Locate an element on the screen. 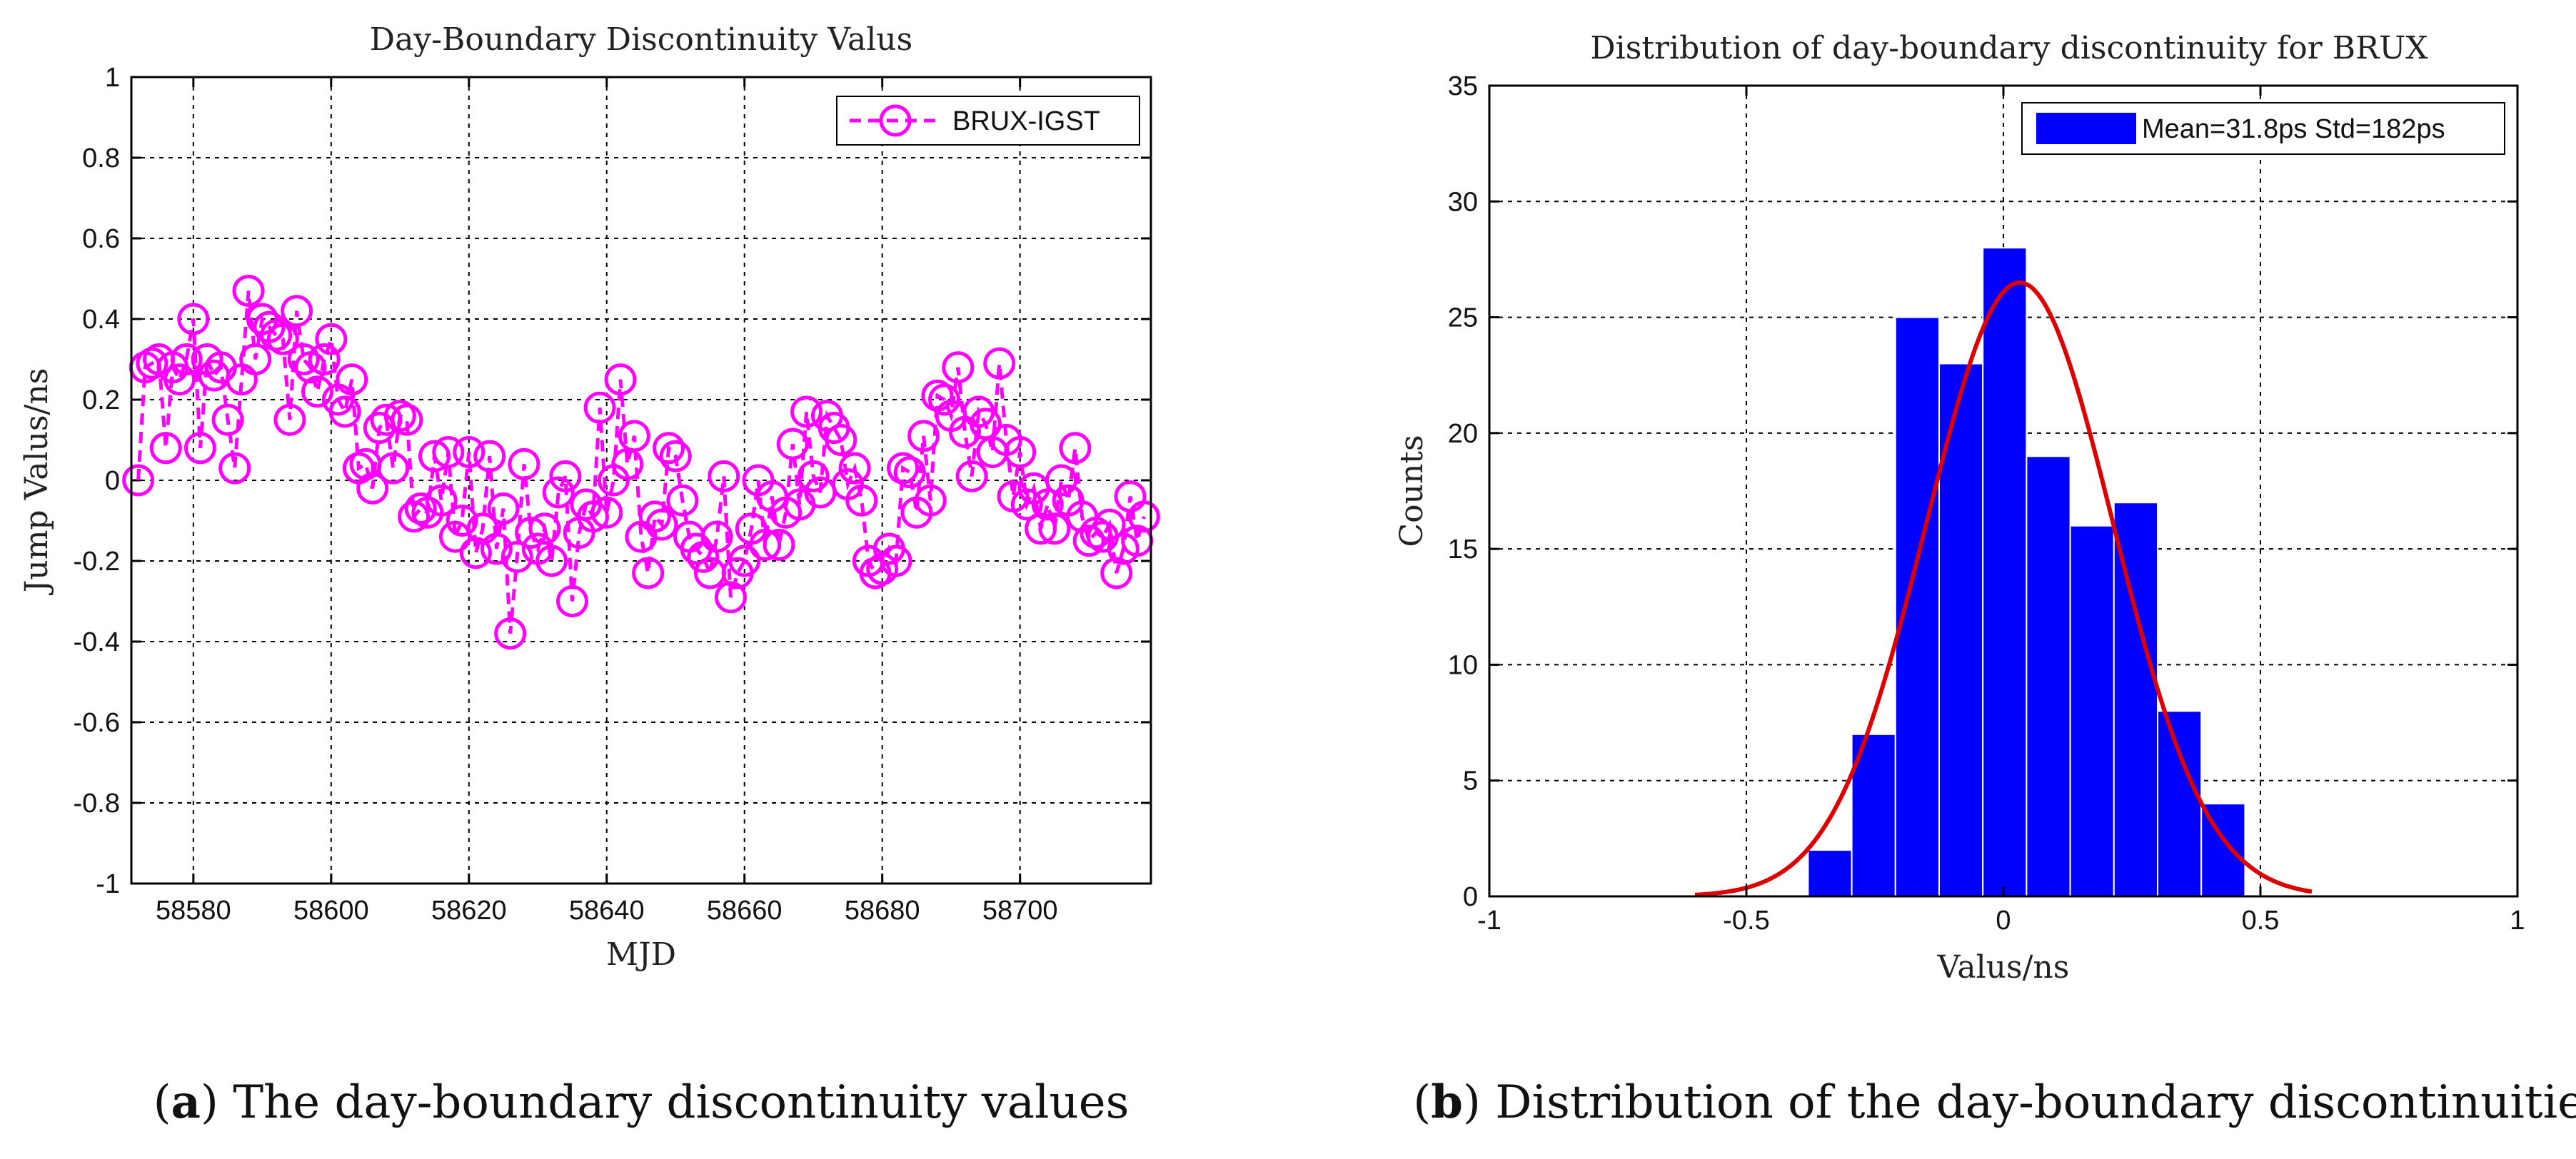 The height and width of the screenshot is (1159, 2576). x-tick-label: 58660 is located at coordinates (745, 911).